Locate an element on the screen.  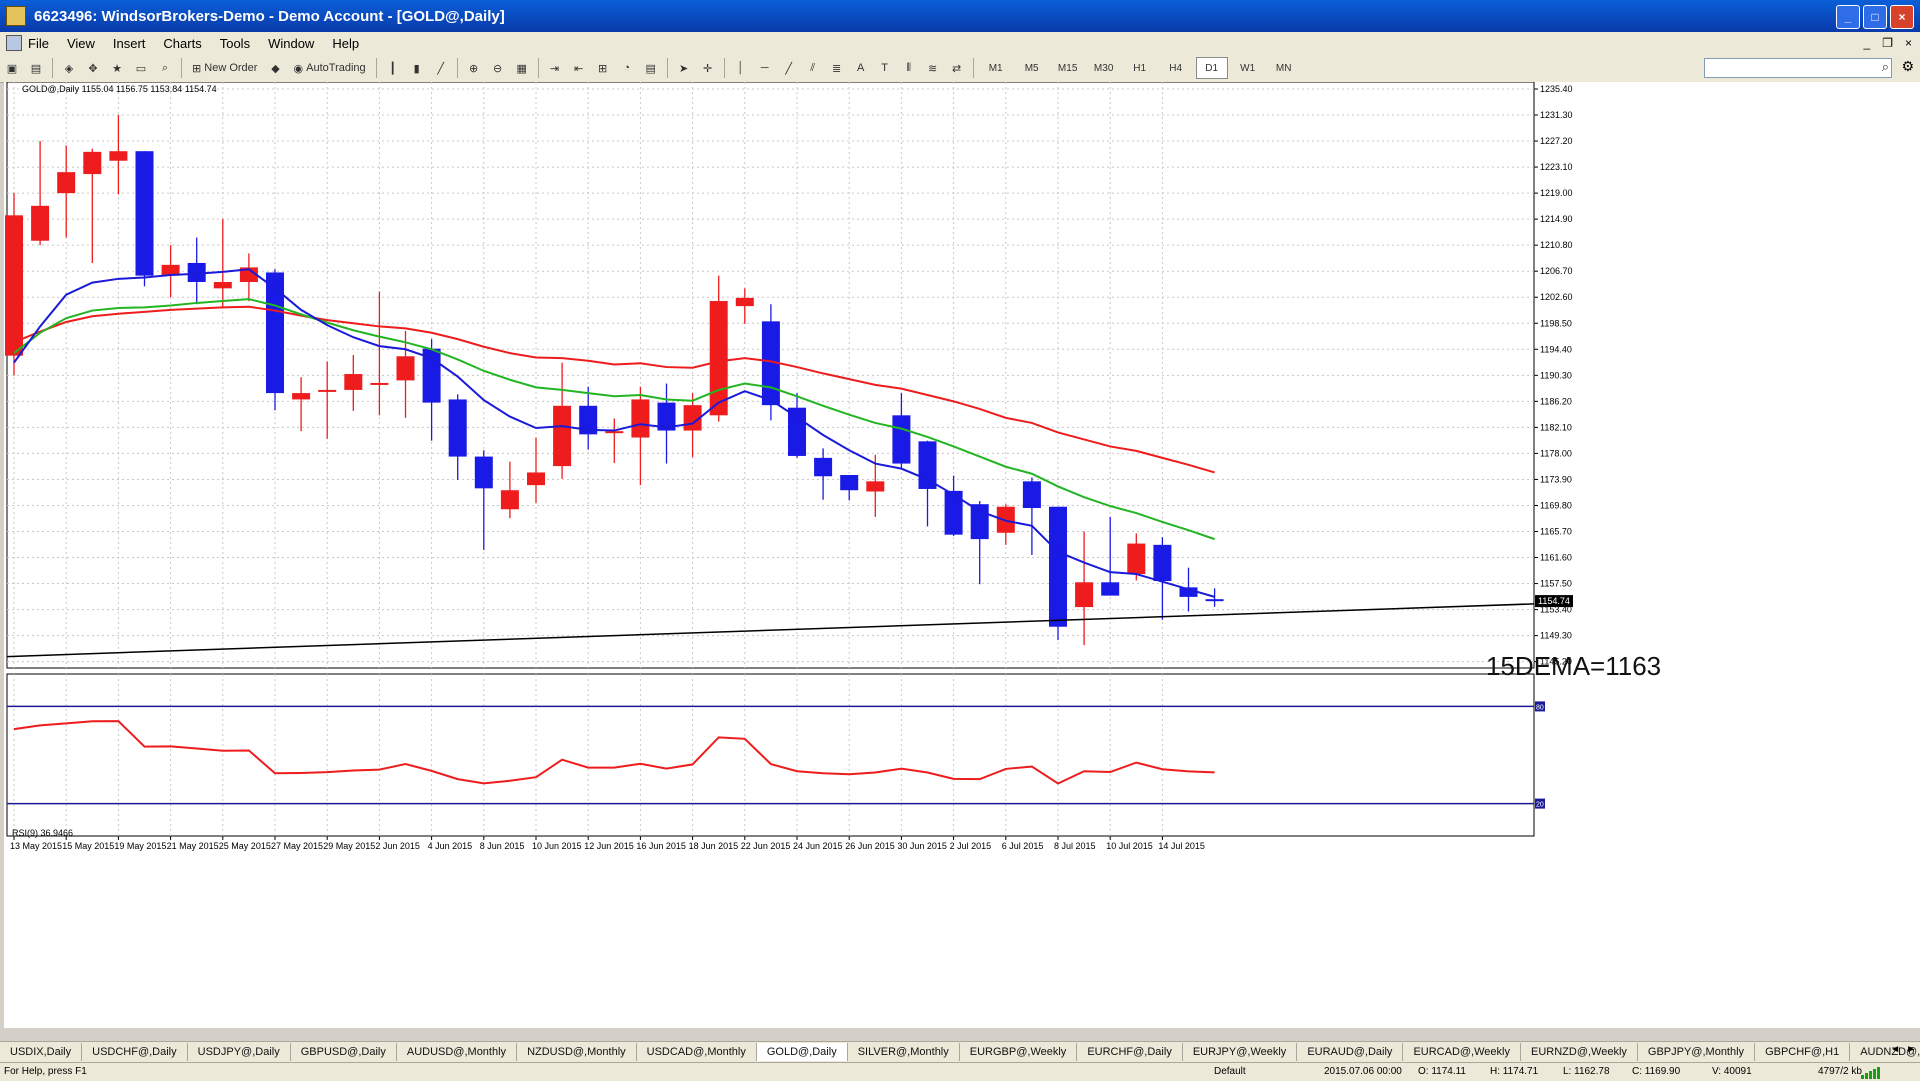
fibo-fan-icon: ≋ is located at coordinates (933, 68).